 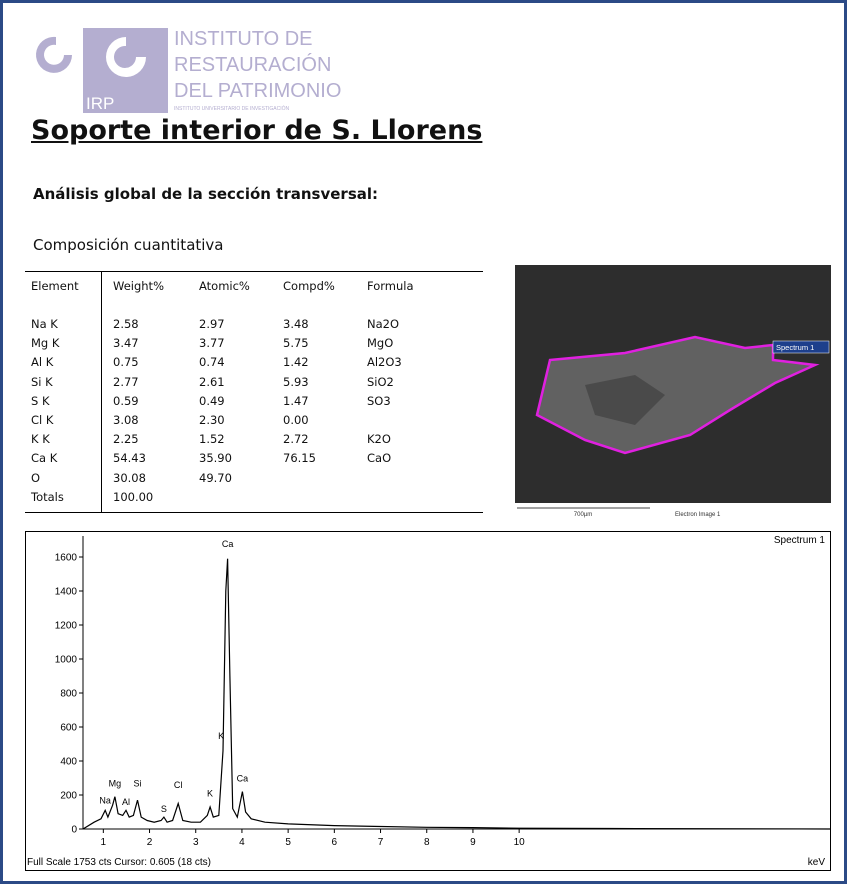 What do you see at coordinates (126, 400) in the screenshot?
I see `table-cell: 0.59` at bounding box center [126, 400].